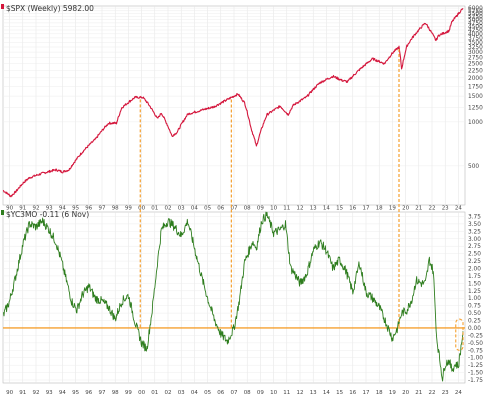 The height and width of the screenshot is (406, 487). Describe the element at coordinates (475, 336) in the screenshot. I see `yc3mo-y-tick-label: -0.25` at that location.